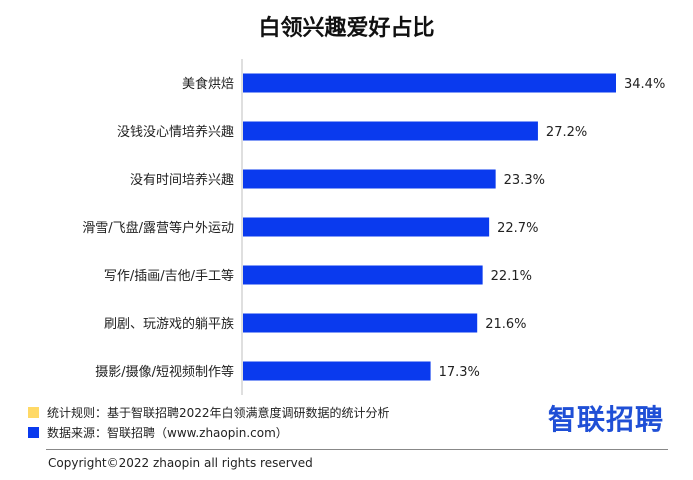 The image size is (693, 480). I want to click on value-label: 22.1%, so click(511, 276).